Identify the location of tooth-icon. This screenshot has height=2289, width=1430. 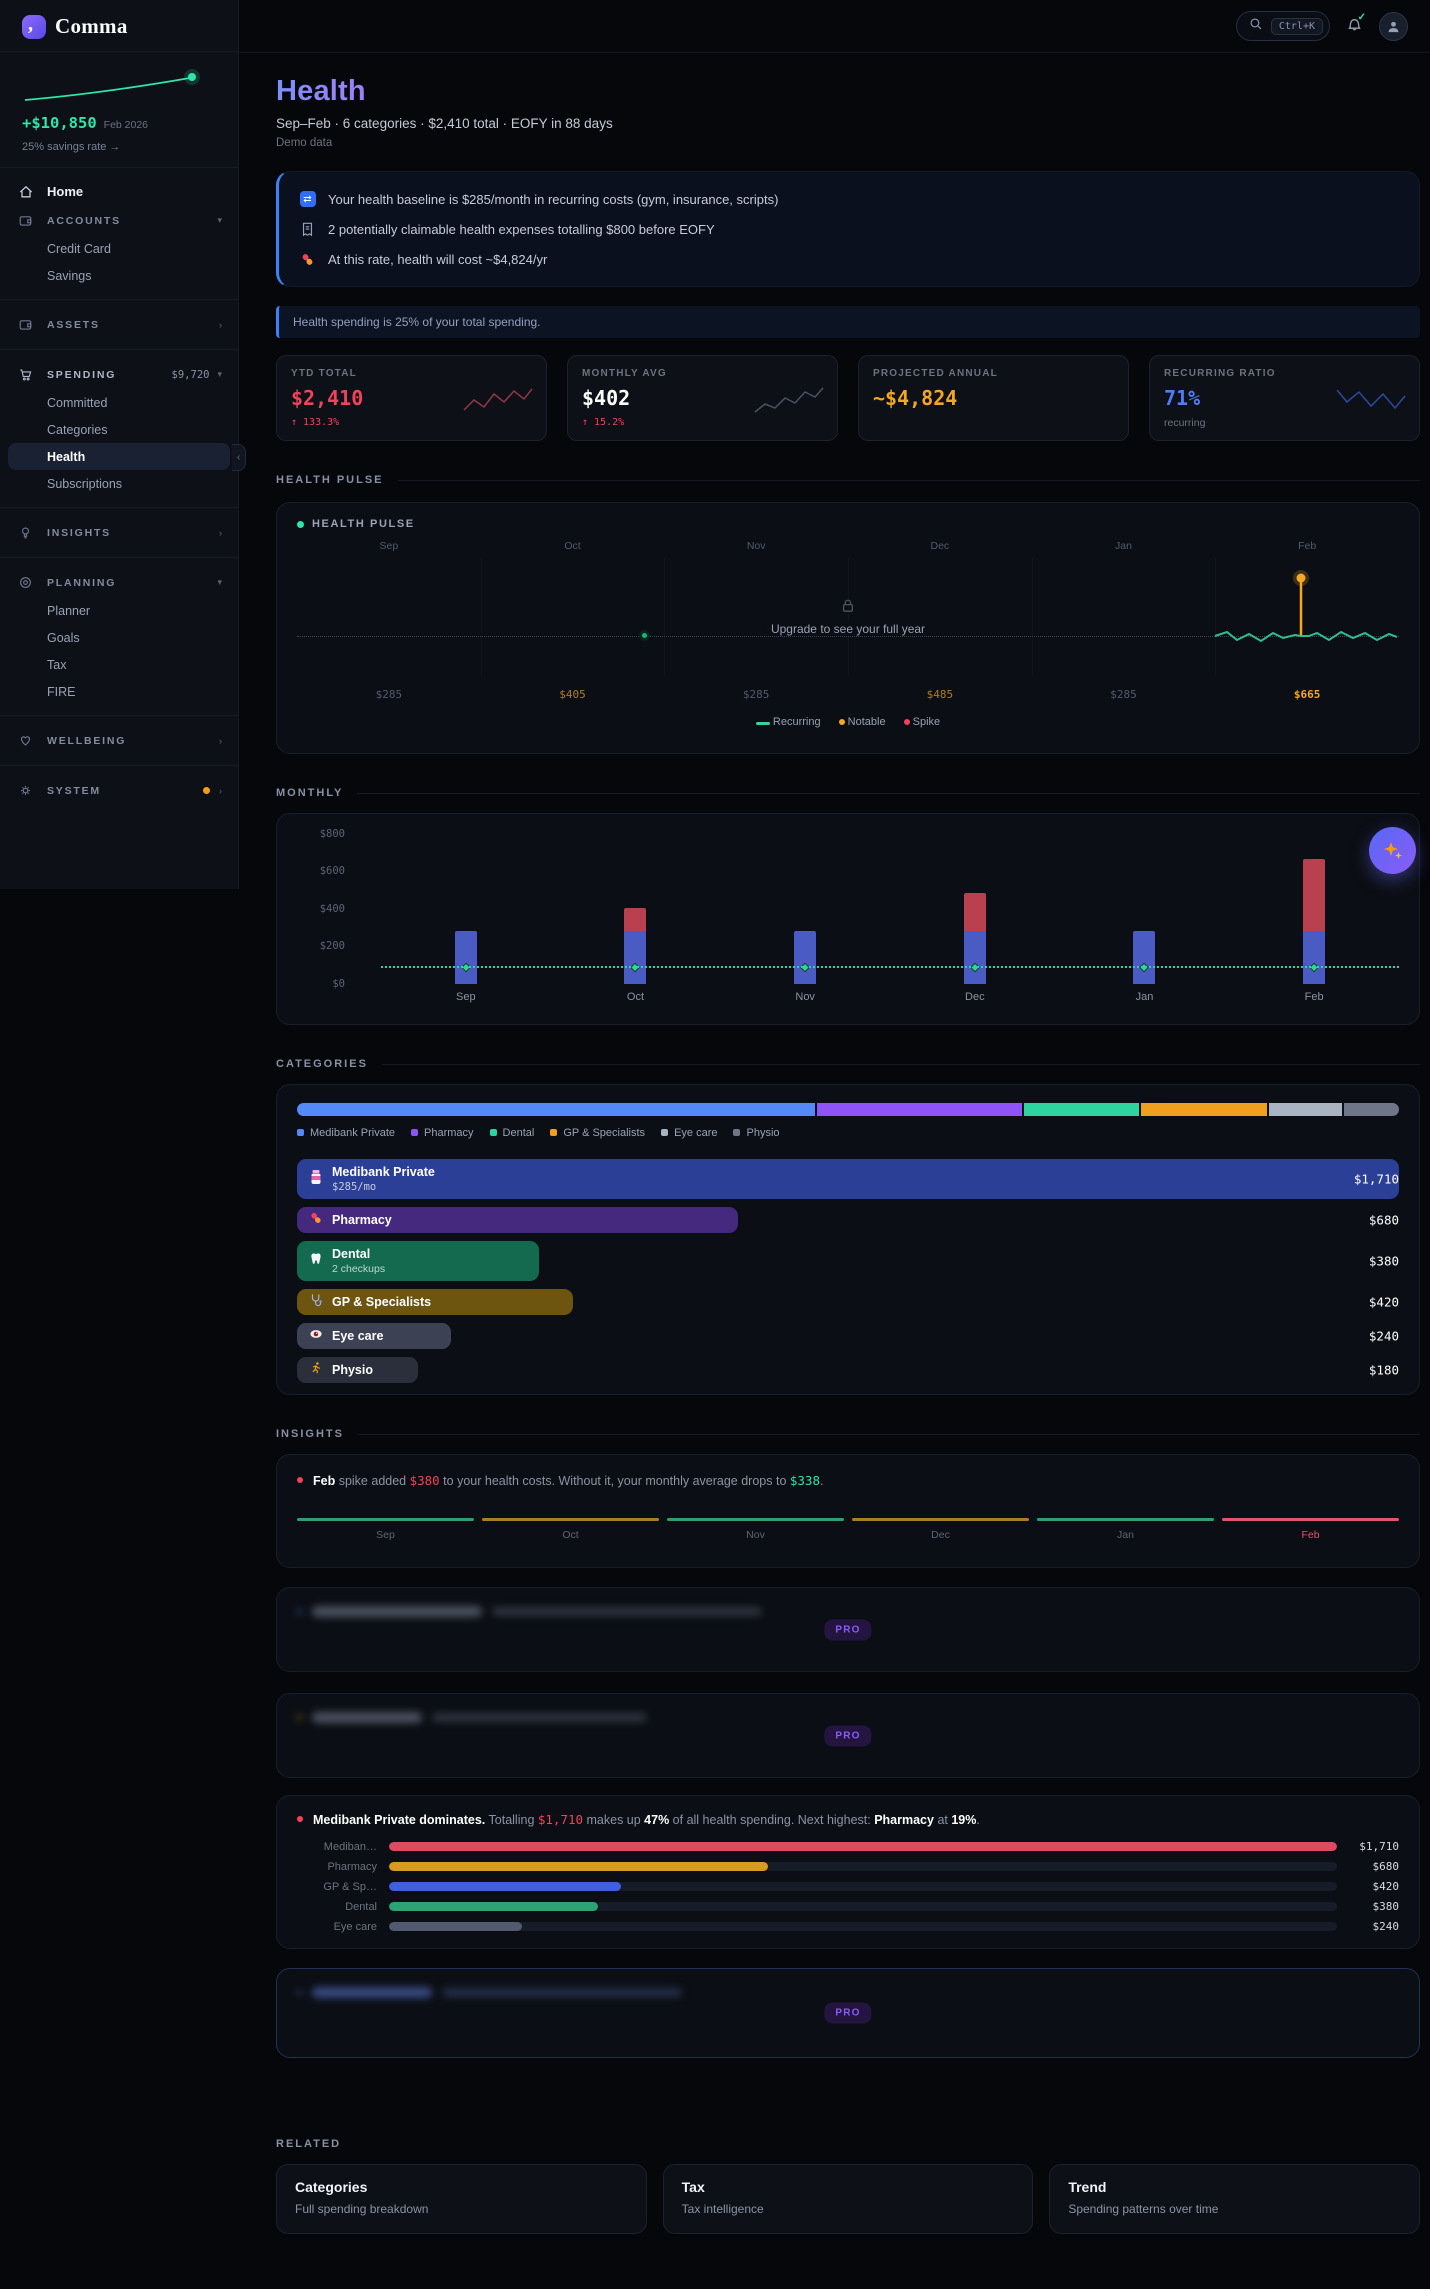
(316, 1261).